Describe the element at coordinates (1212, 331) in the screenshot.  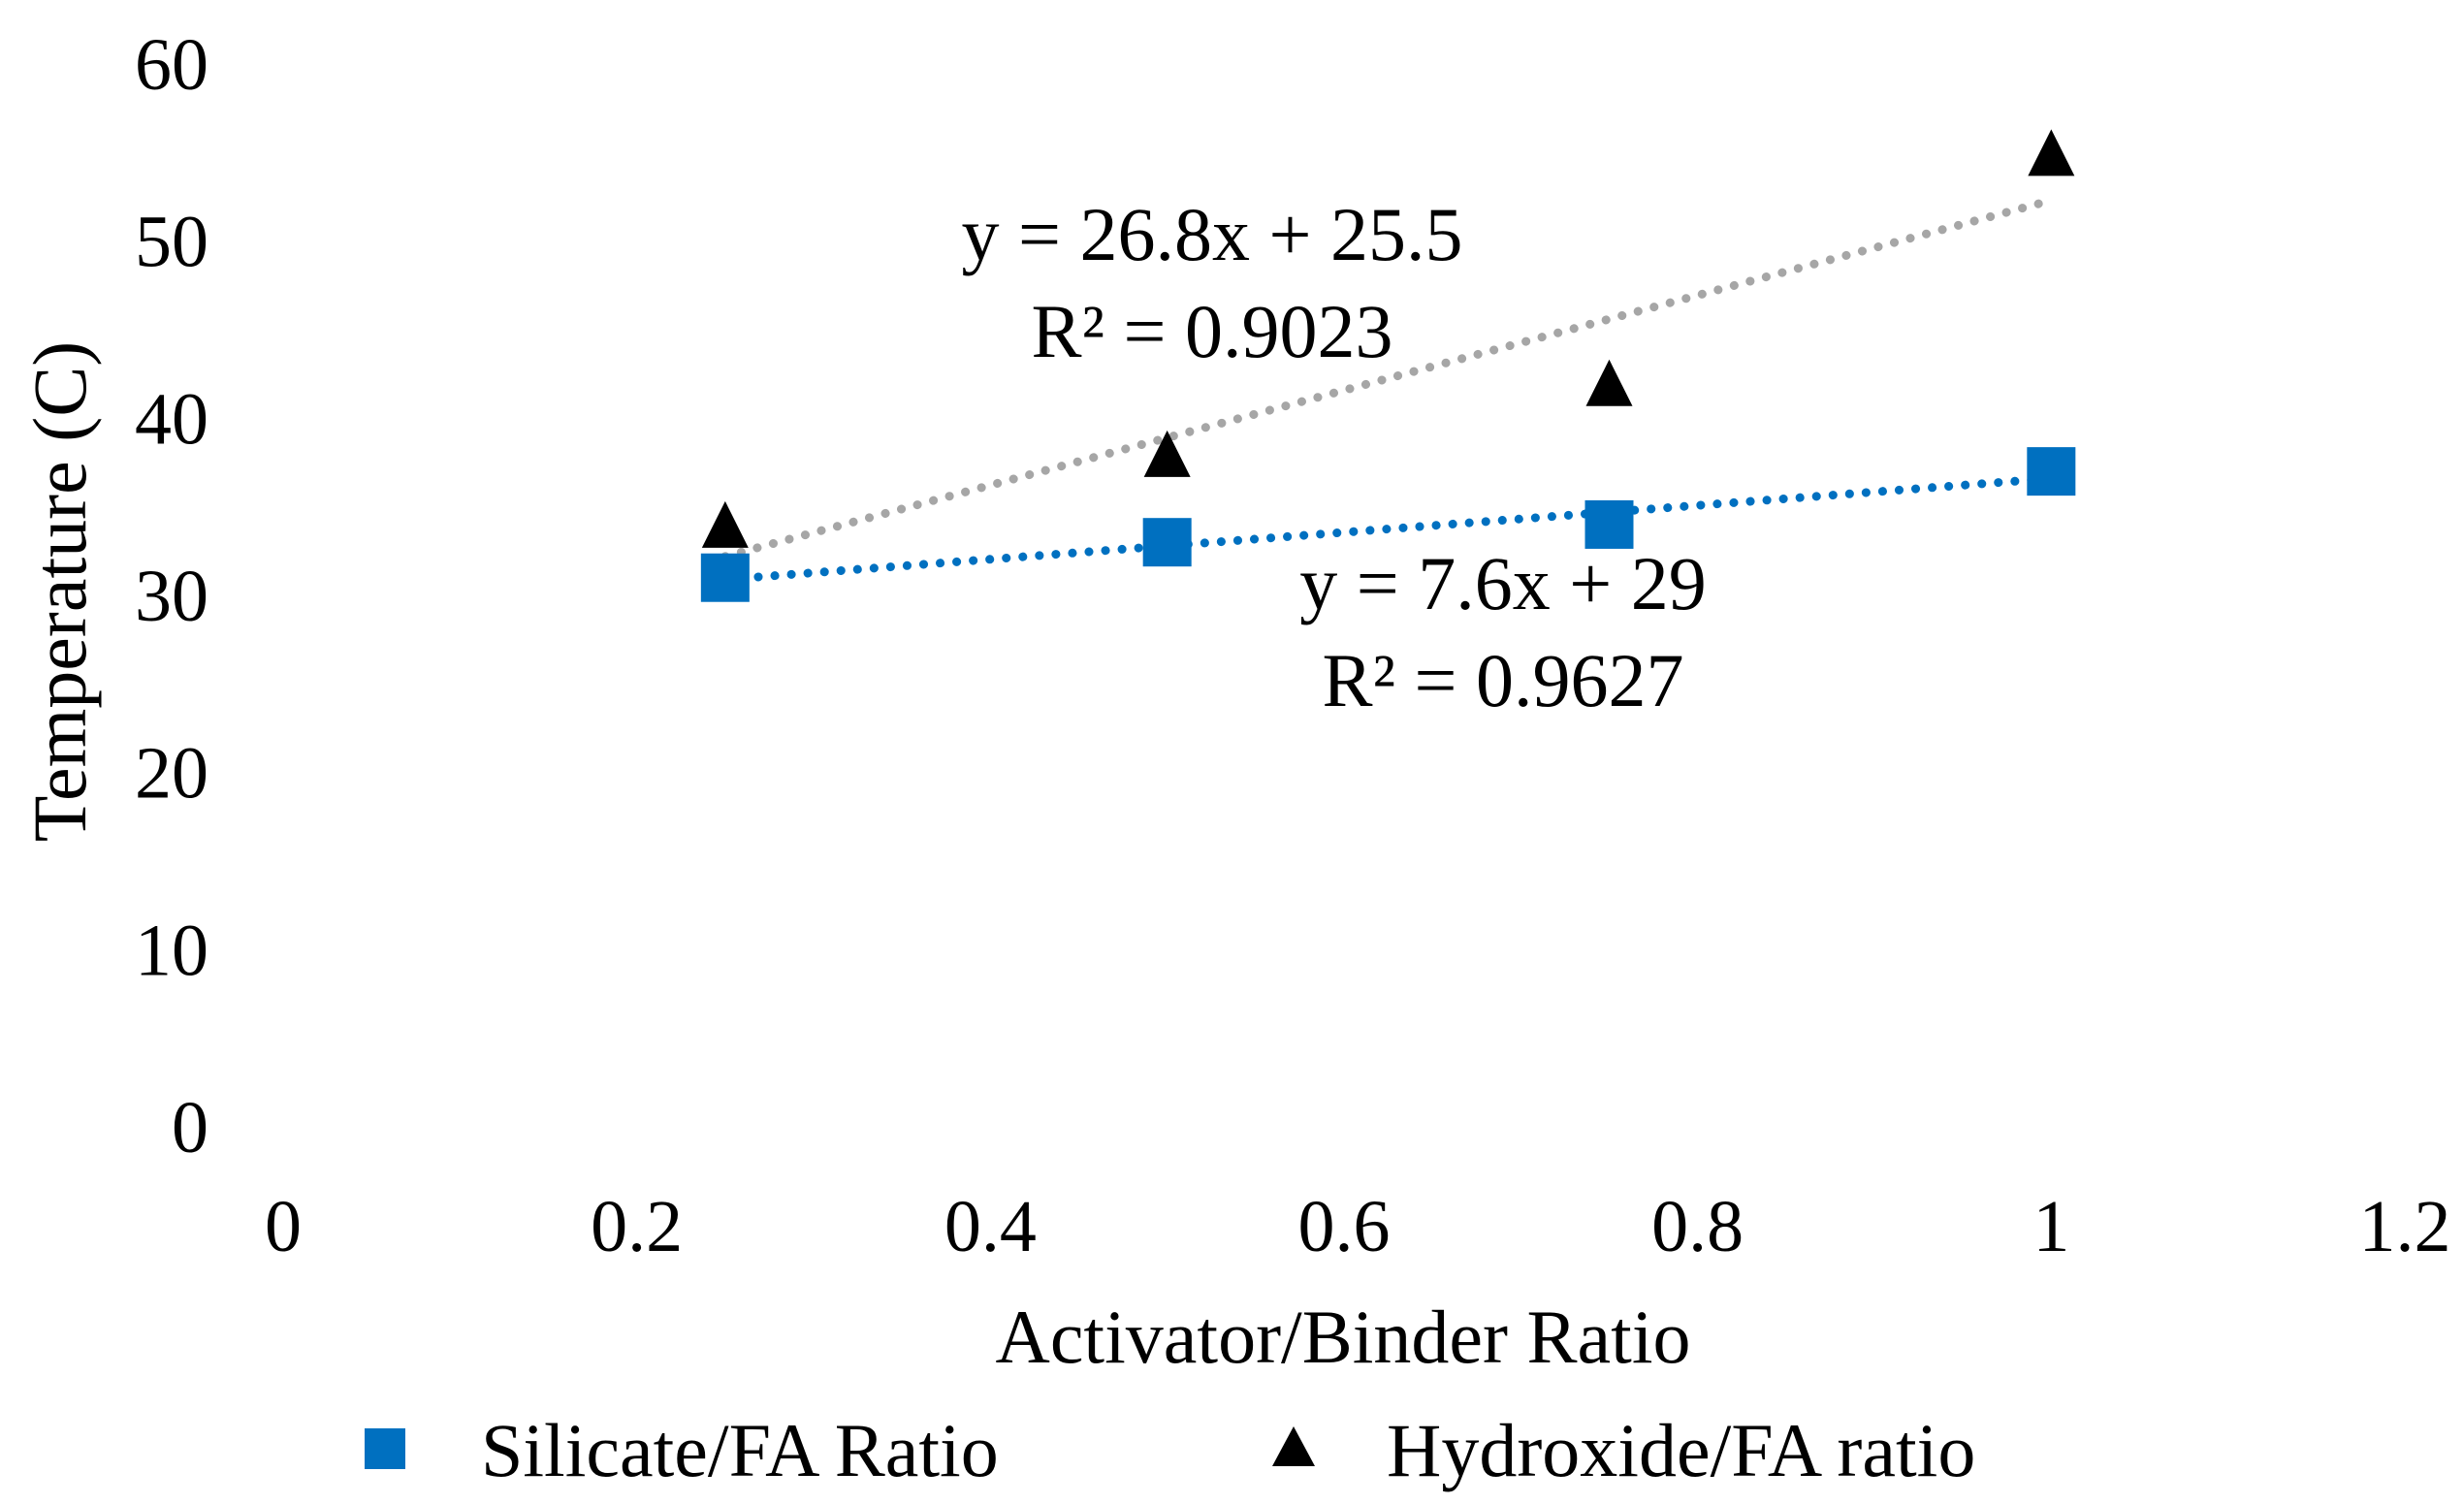
I see `trendline-r2-hydroxide: R² = 0.9023` at that location.